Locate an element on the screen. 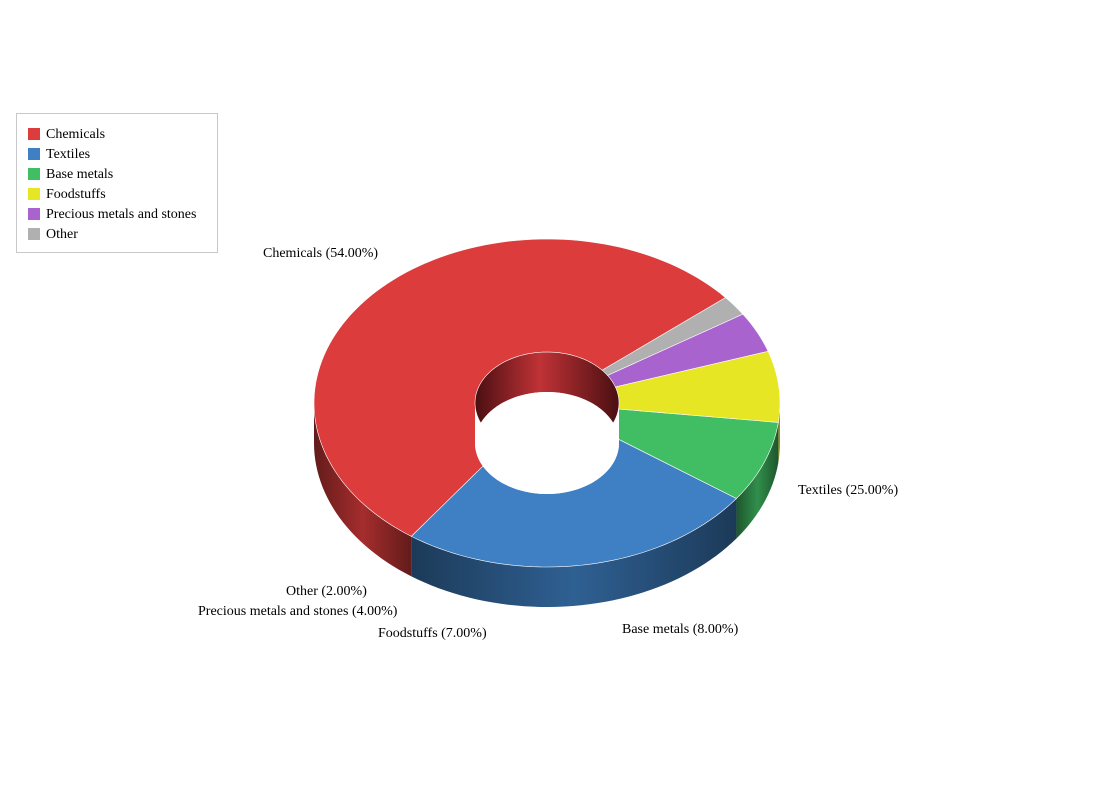 The height and width of the screenshot is (805, 1095). legend-item-foodstuffs: Foodstuffs is located at coordinates (117, 197).